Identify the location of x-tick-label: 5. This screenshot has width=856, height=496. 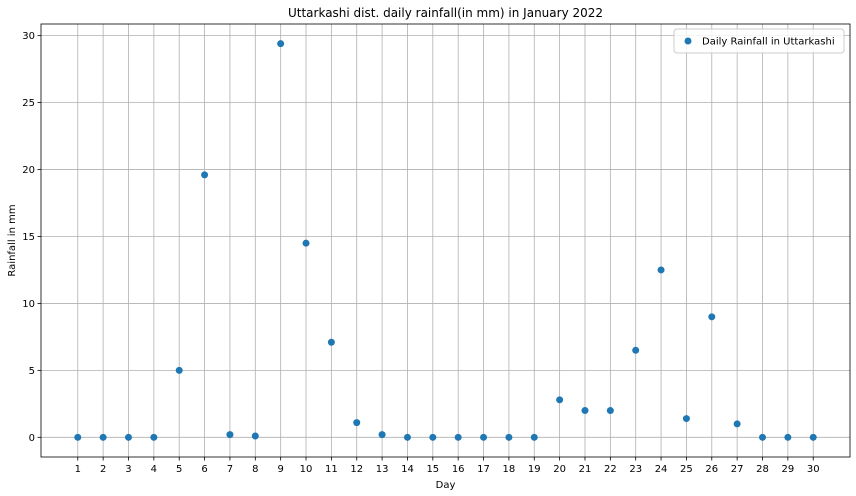
(179, 469).